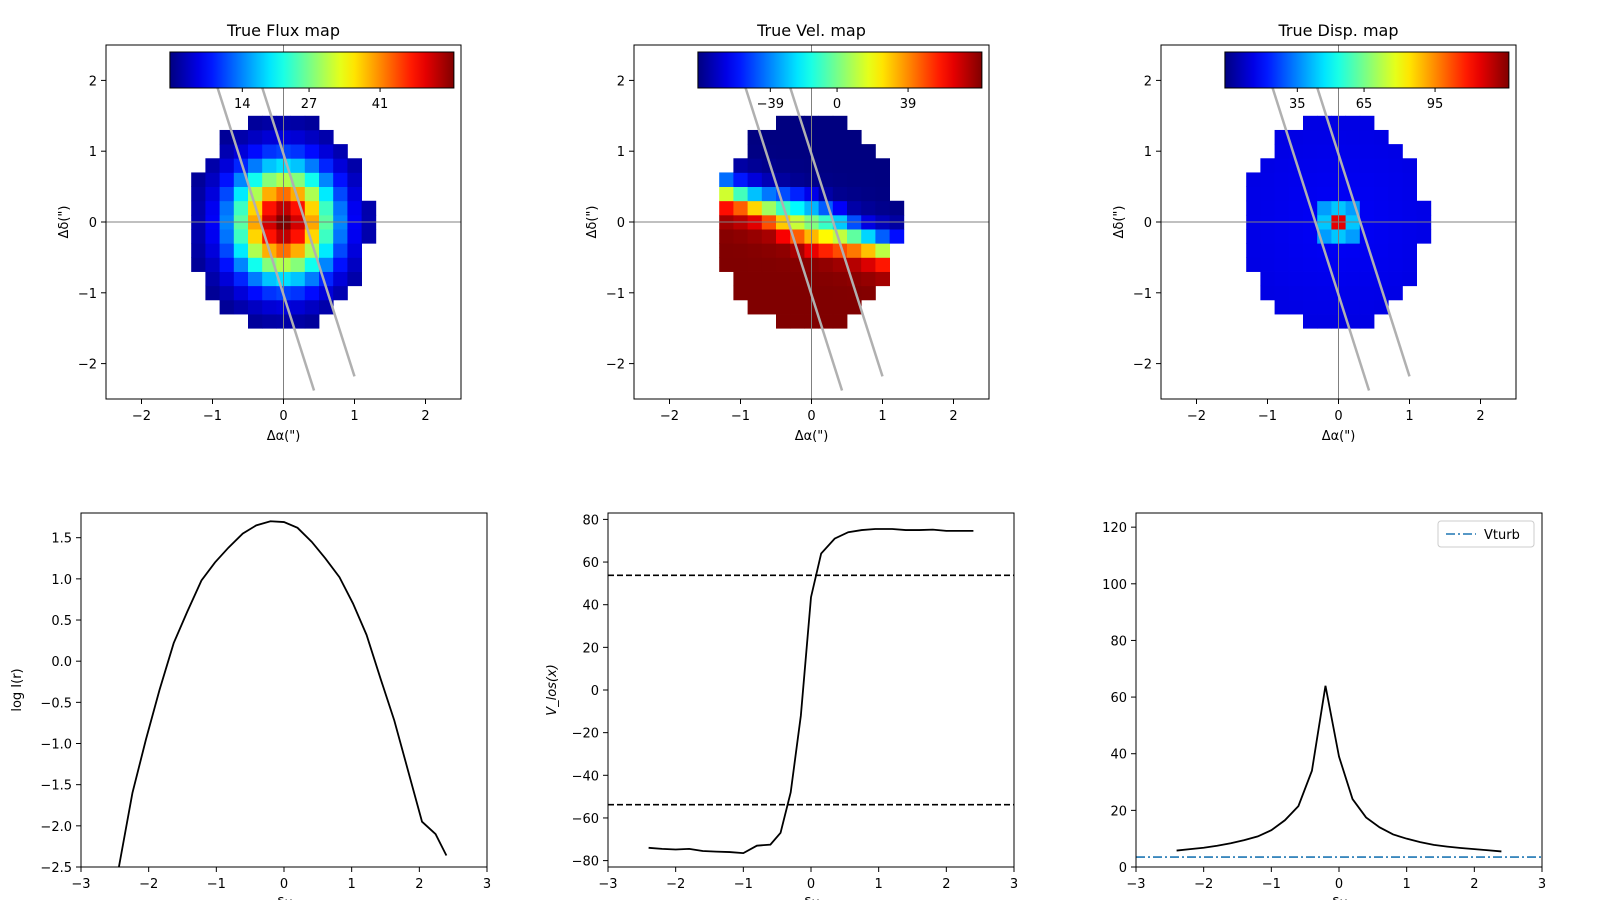 This screenshot has height=900, width=1600. I want to click on plot0-ytick-label: 0.0, so click(61, 662).